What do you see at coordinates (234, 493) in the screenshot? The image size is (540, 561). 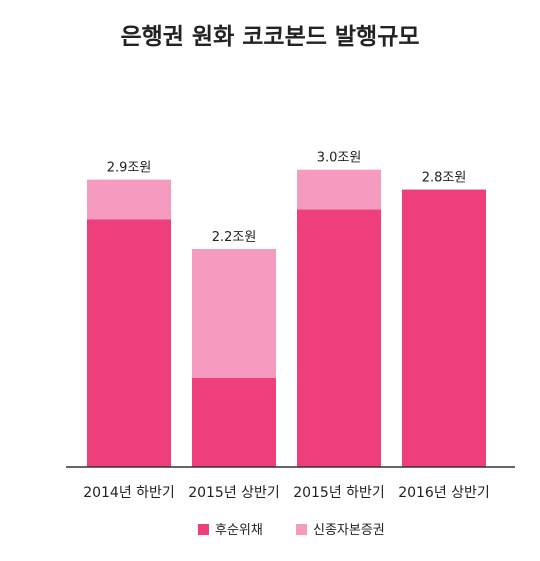 I see `category-label-2: 2015년 상반기` at bounding box center [234, 493].